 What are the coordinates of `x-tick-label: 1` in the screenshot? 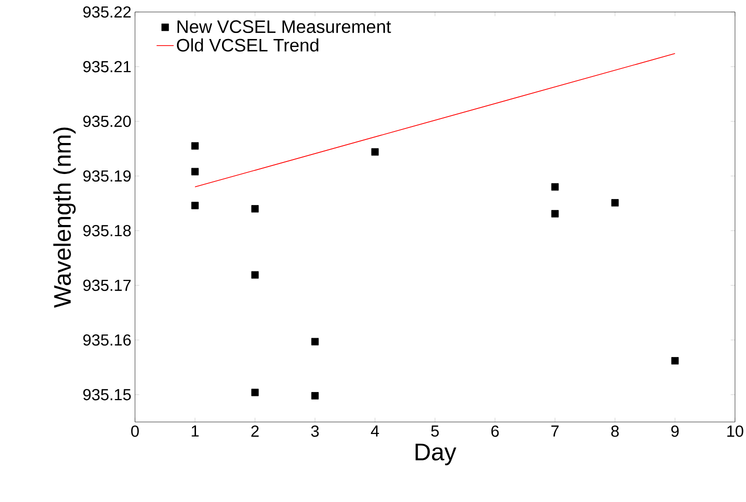 It's located at (195, 431).